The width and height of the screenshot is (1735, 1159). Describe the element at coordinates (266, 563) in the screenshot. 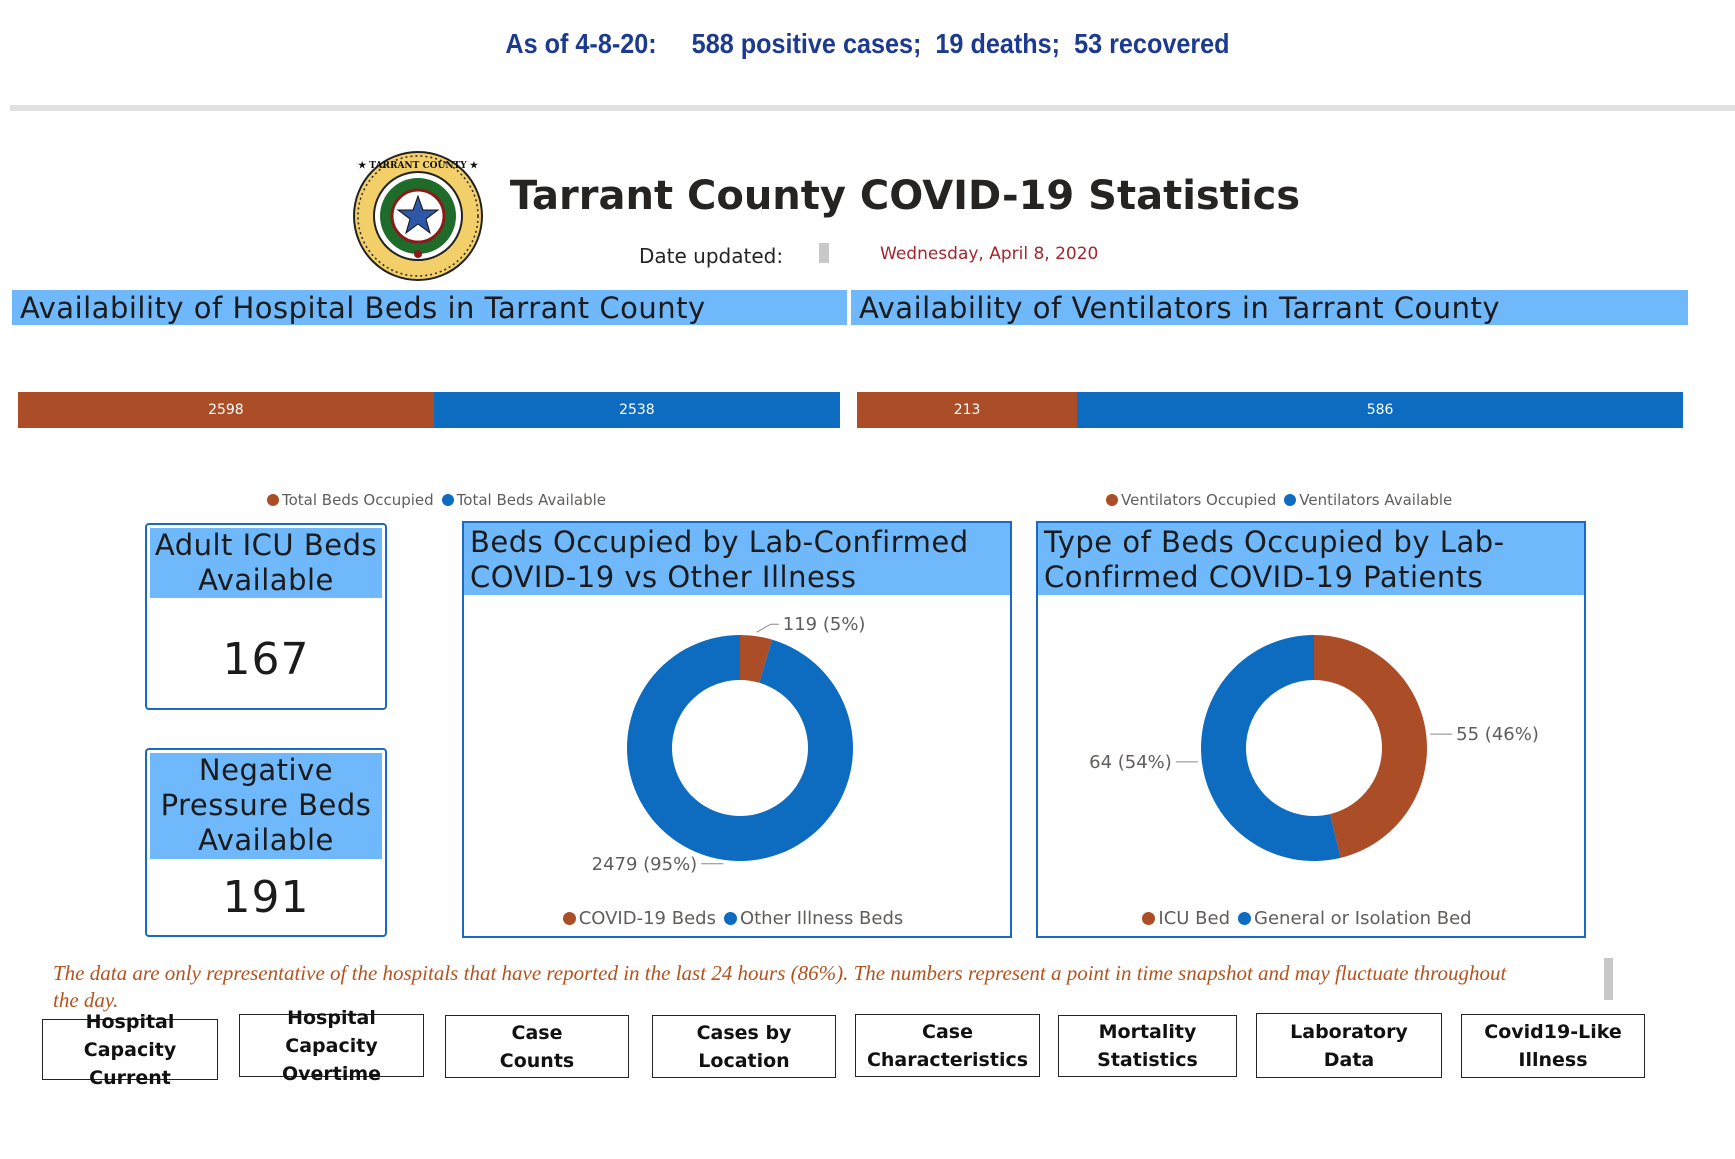

I see `icu-beds-card-title: Adult ICU Beds Available` at that location.